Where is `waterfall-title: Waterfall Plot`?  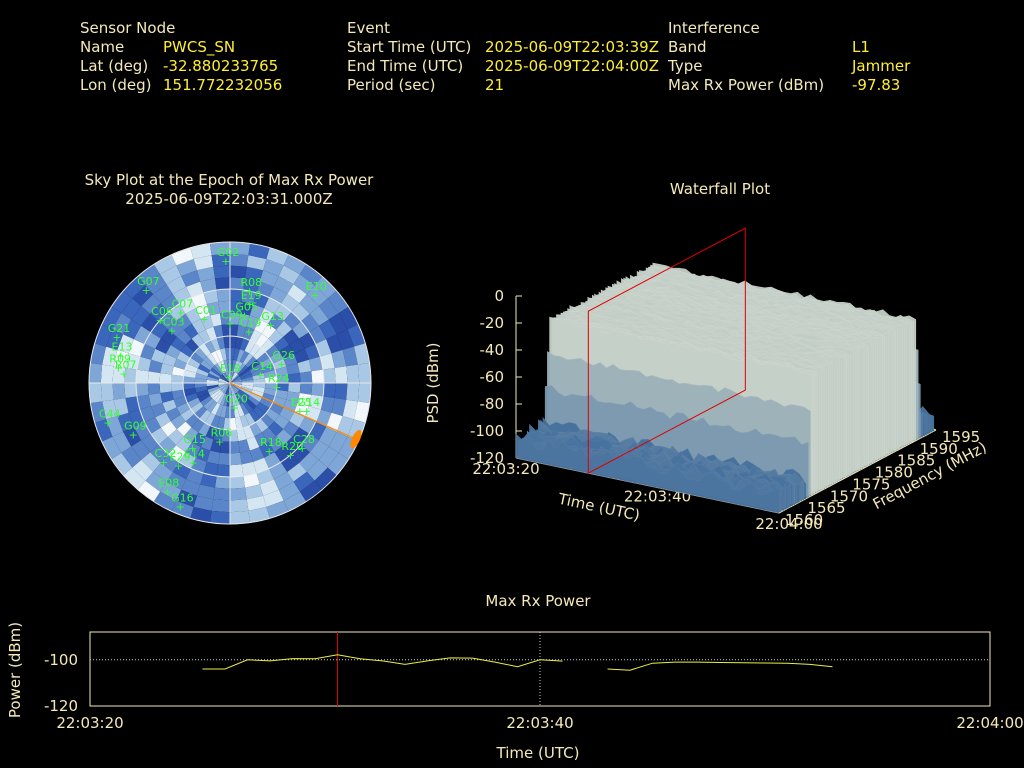
waterfall-title: Waterfall Plot is located at coordinates (720, 189).